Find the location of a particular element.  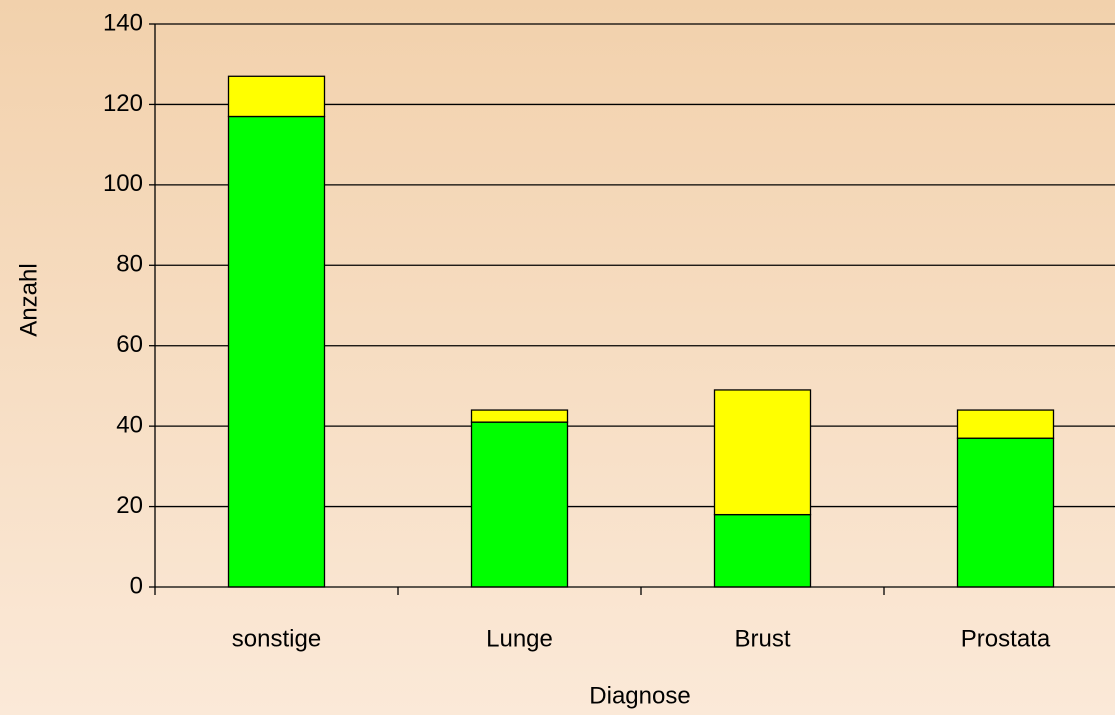

y-tick-label: 0 is located at coordinates (136, 585).